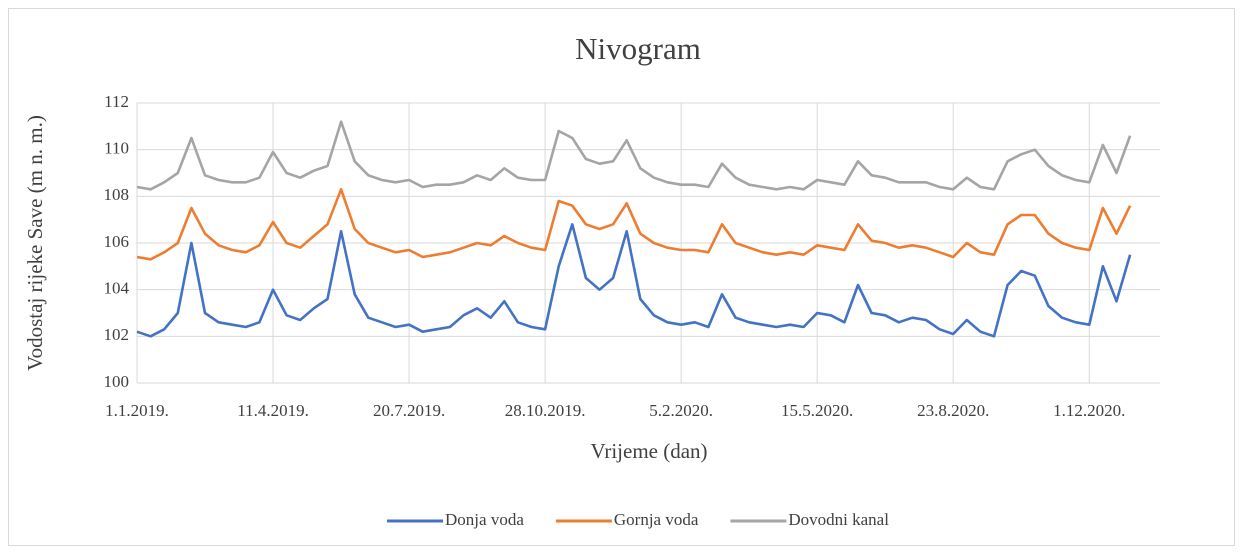 The width and height of the screenshot is (1243, 554). I want to click on x-tick-label: 1.12.2020., so click(1089, 410).